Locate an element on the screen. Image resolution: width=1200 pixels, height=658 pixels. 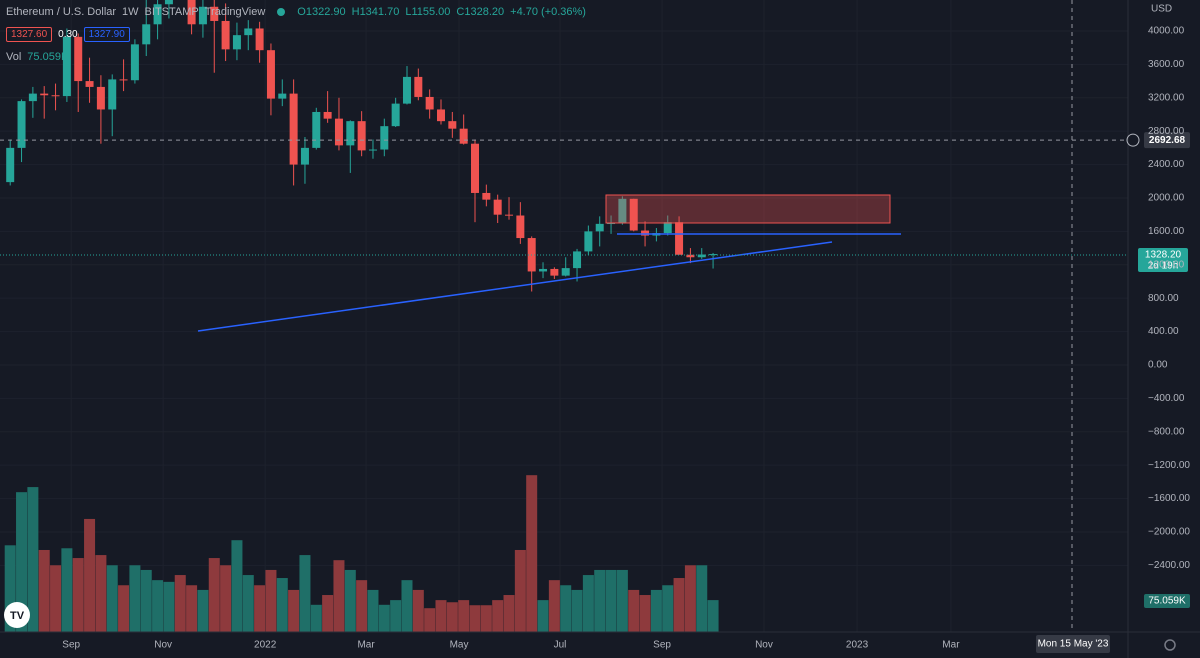
change: +4.70 (+0.36%) is located at coordinates (548, 12).